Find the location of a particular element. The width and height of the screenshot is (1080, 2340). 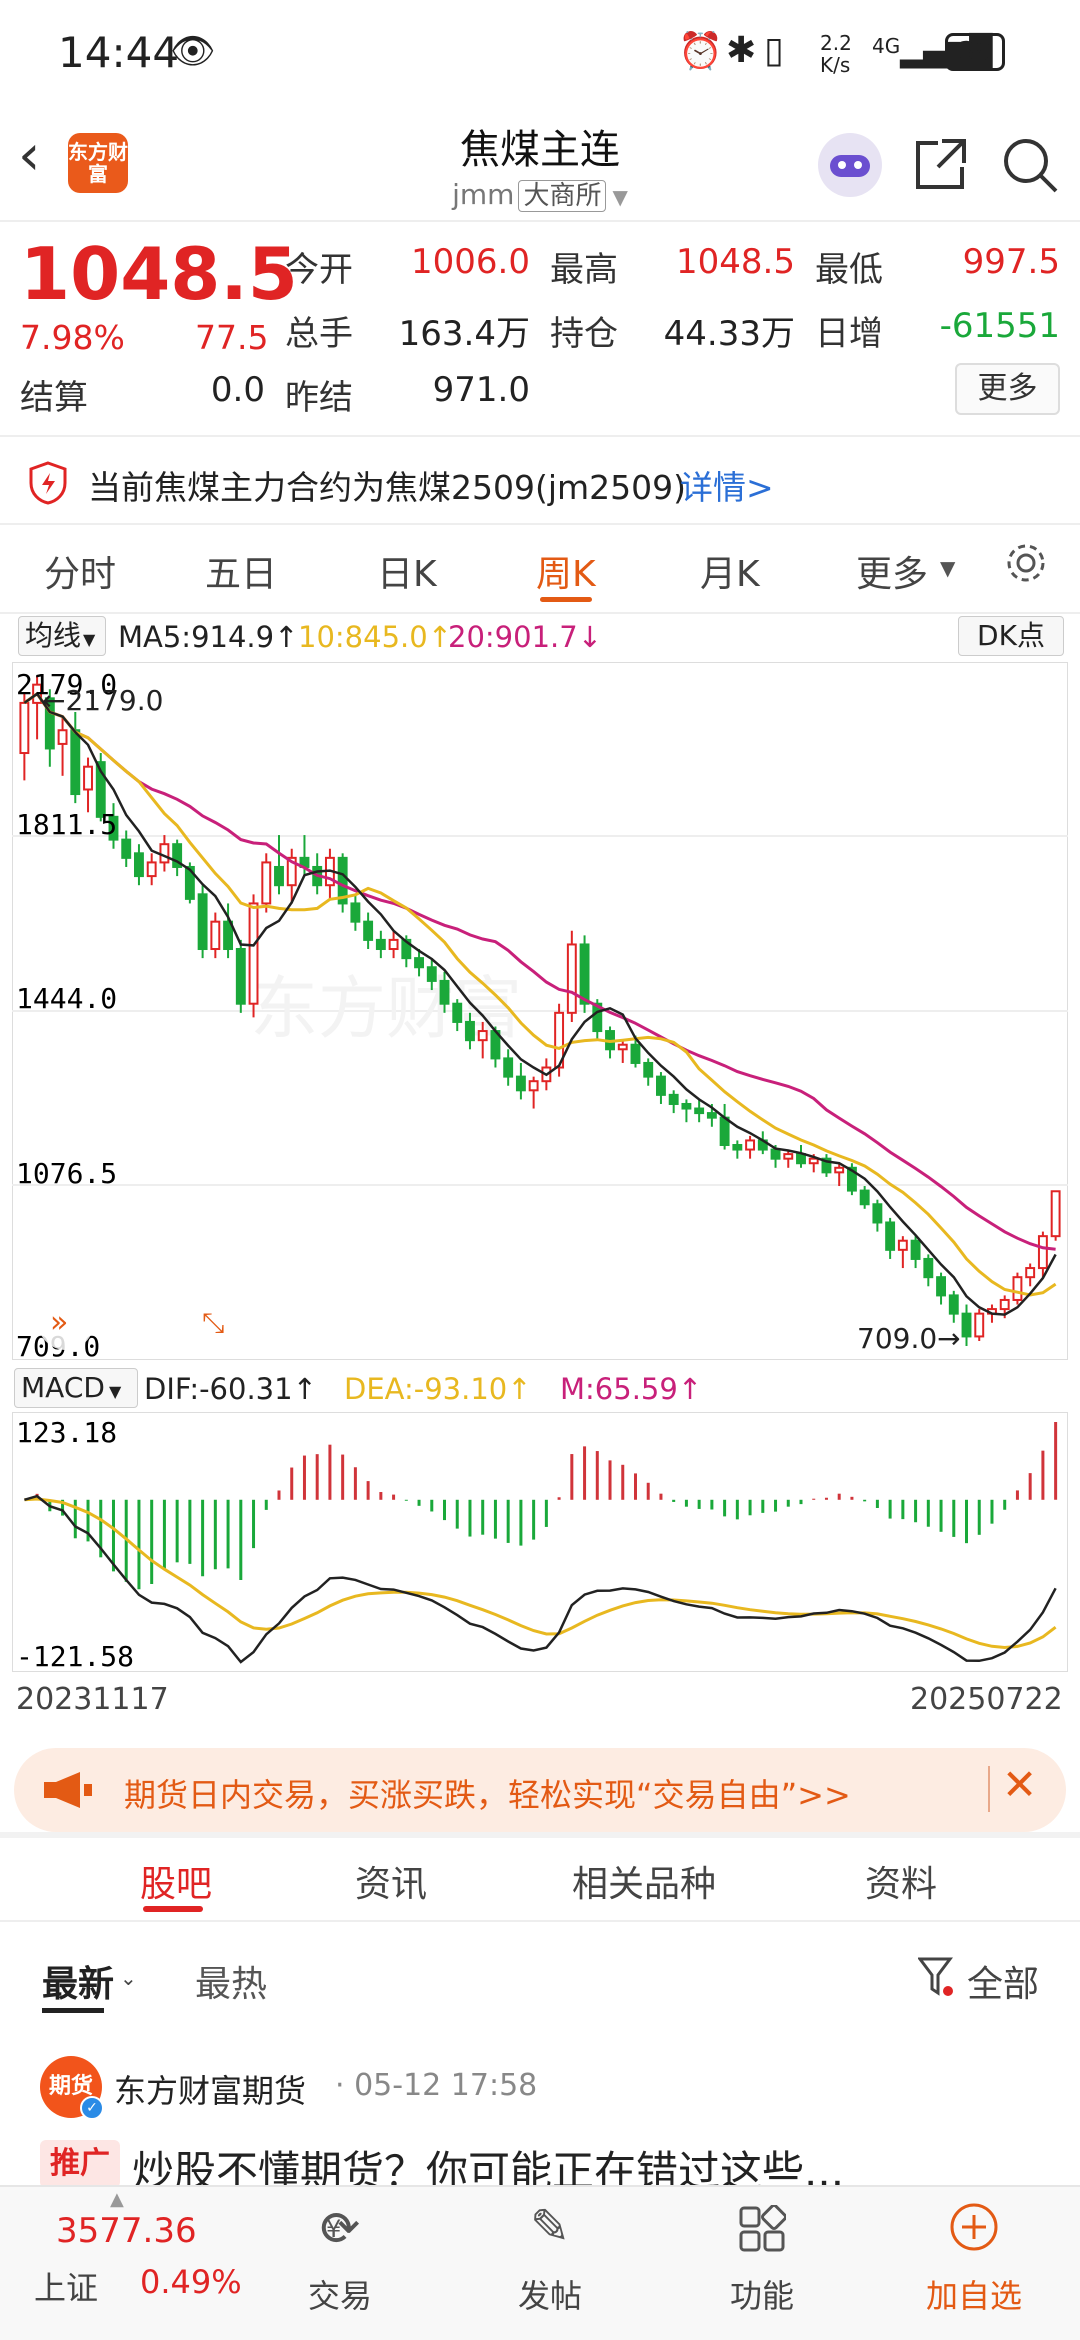

promo-banner: 期货日内交易，买涨买跌，轻松实现“交易自由”>> ✕ is located at coordinates (540, 1790).